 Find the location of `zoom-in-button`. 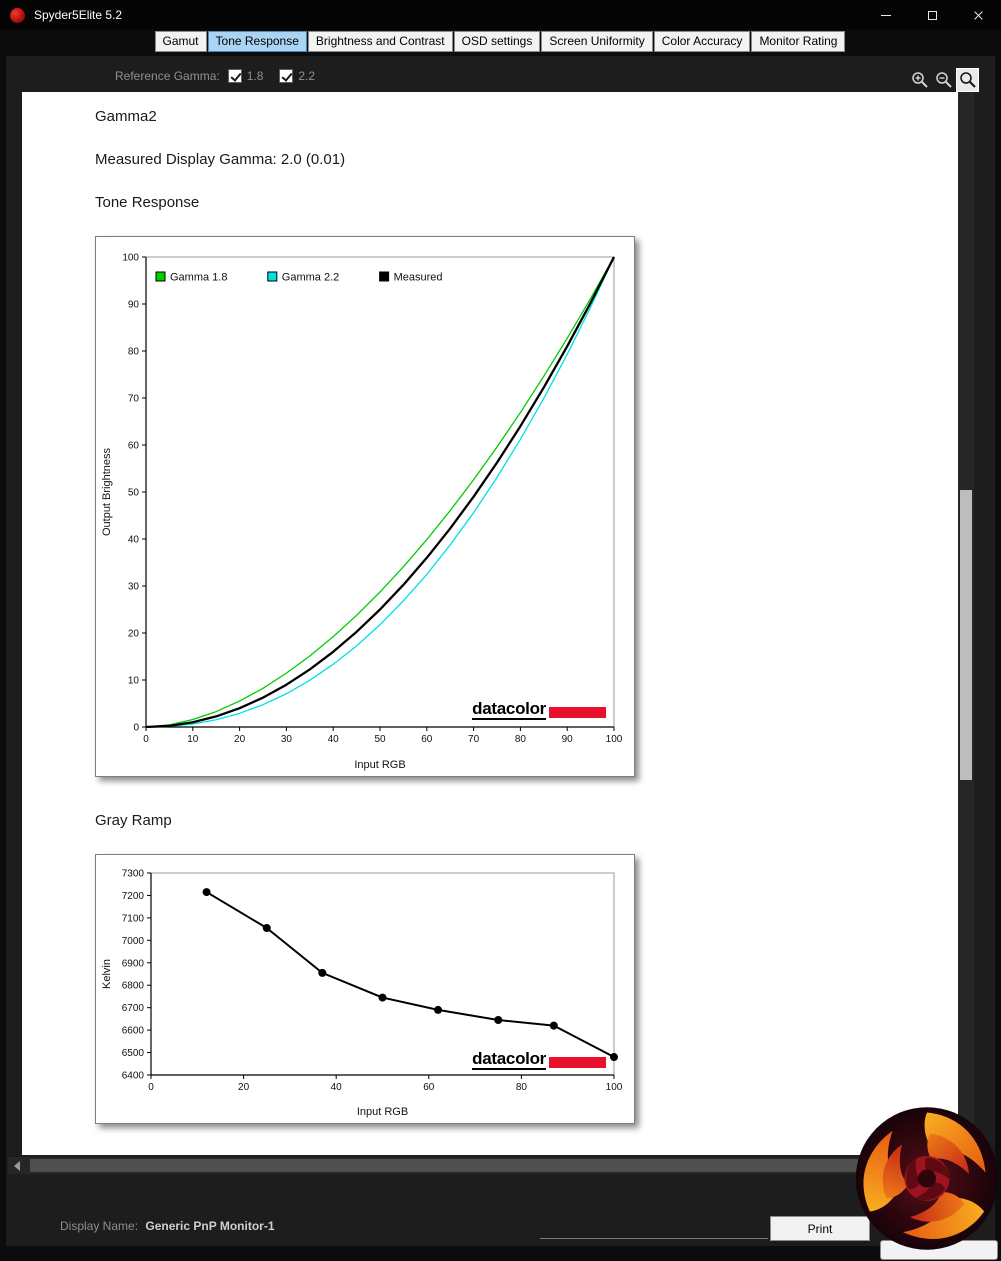

zoom-in-button is located at coordinates (919, 80).